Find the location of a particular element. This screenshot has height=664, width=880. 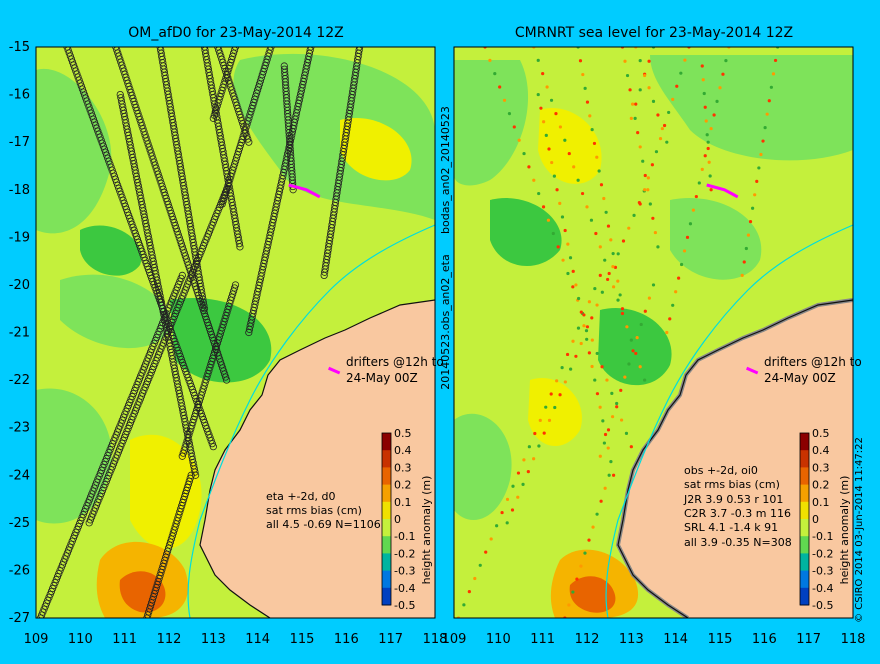

colorbar-frame is located at coordinates (804, 519).